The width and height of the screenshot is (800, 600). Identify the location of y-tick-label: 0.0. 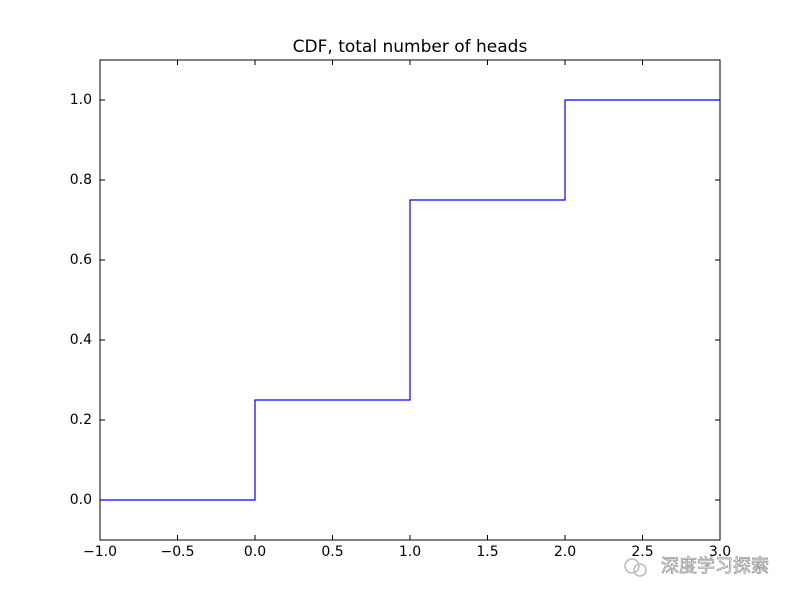
(81, 500).